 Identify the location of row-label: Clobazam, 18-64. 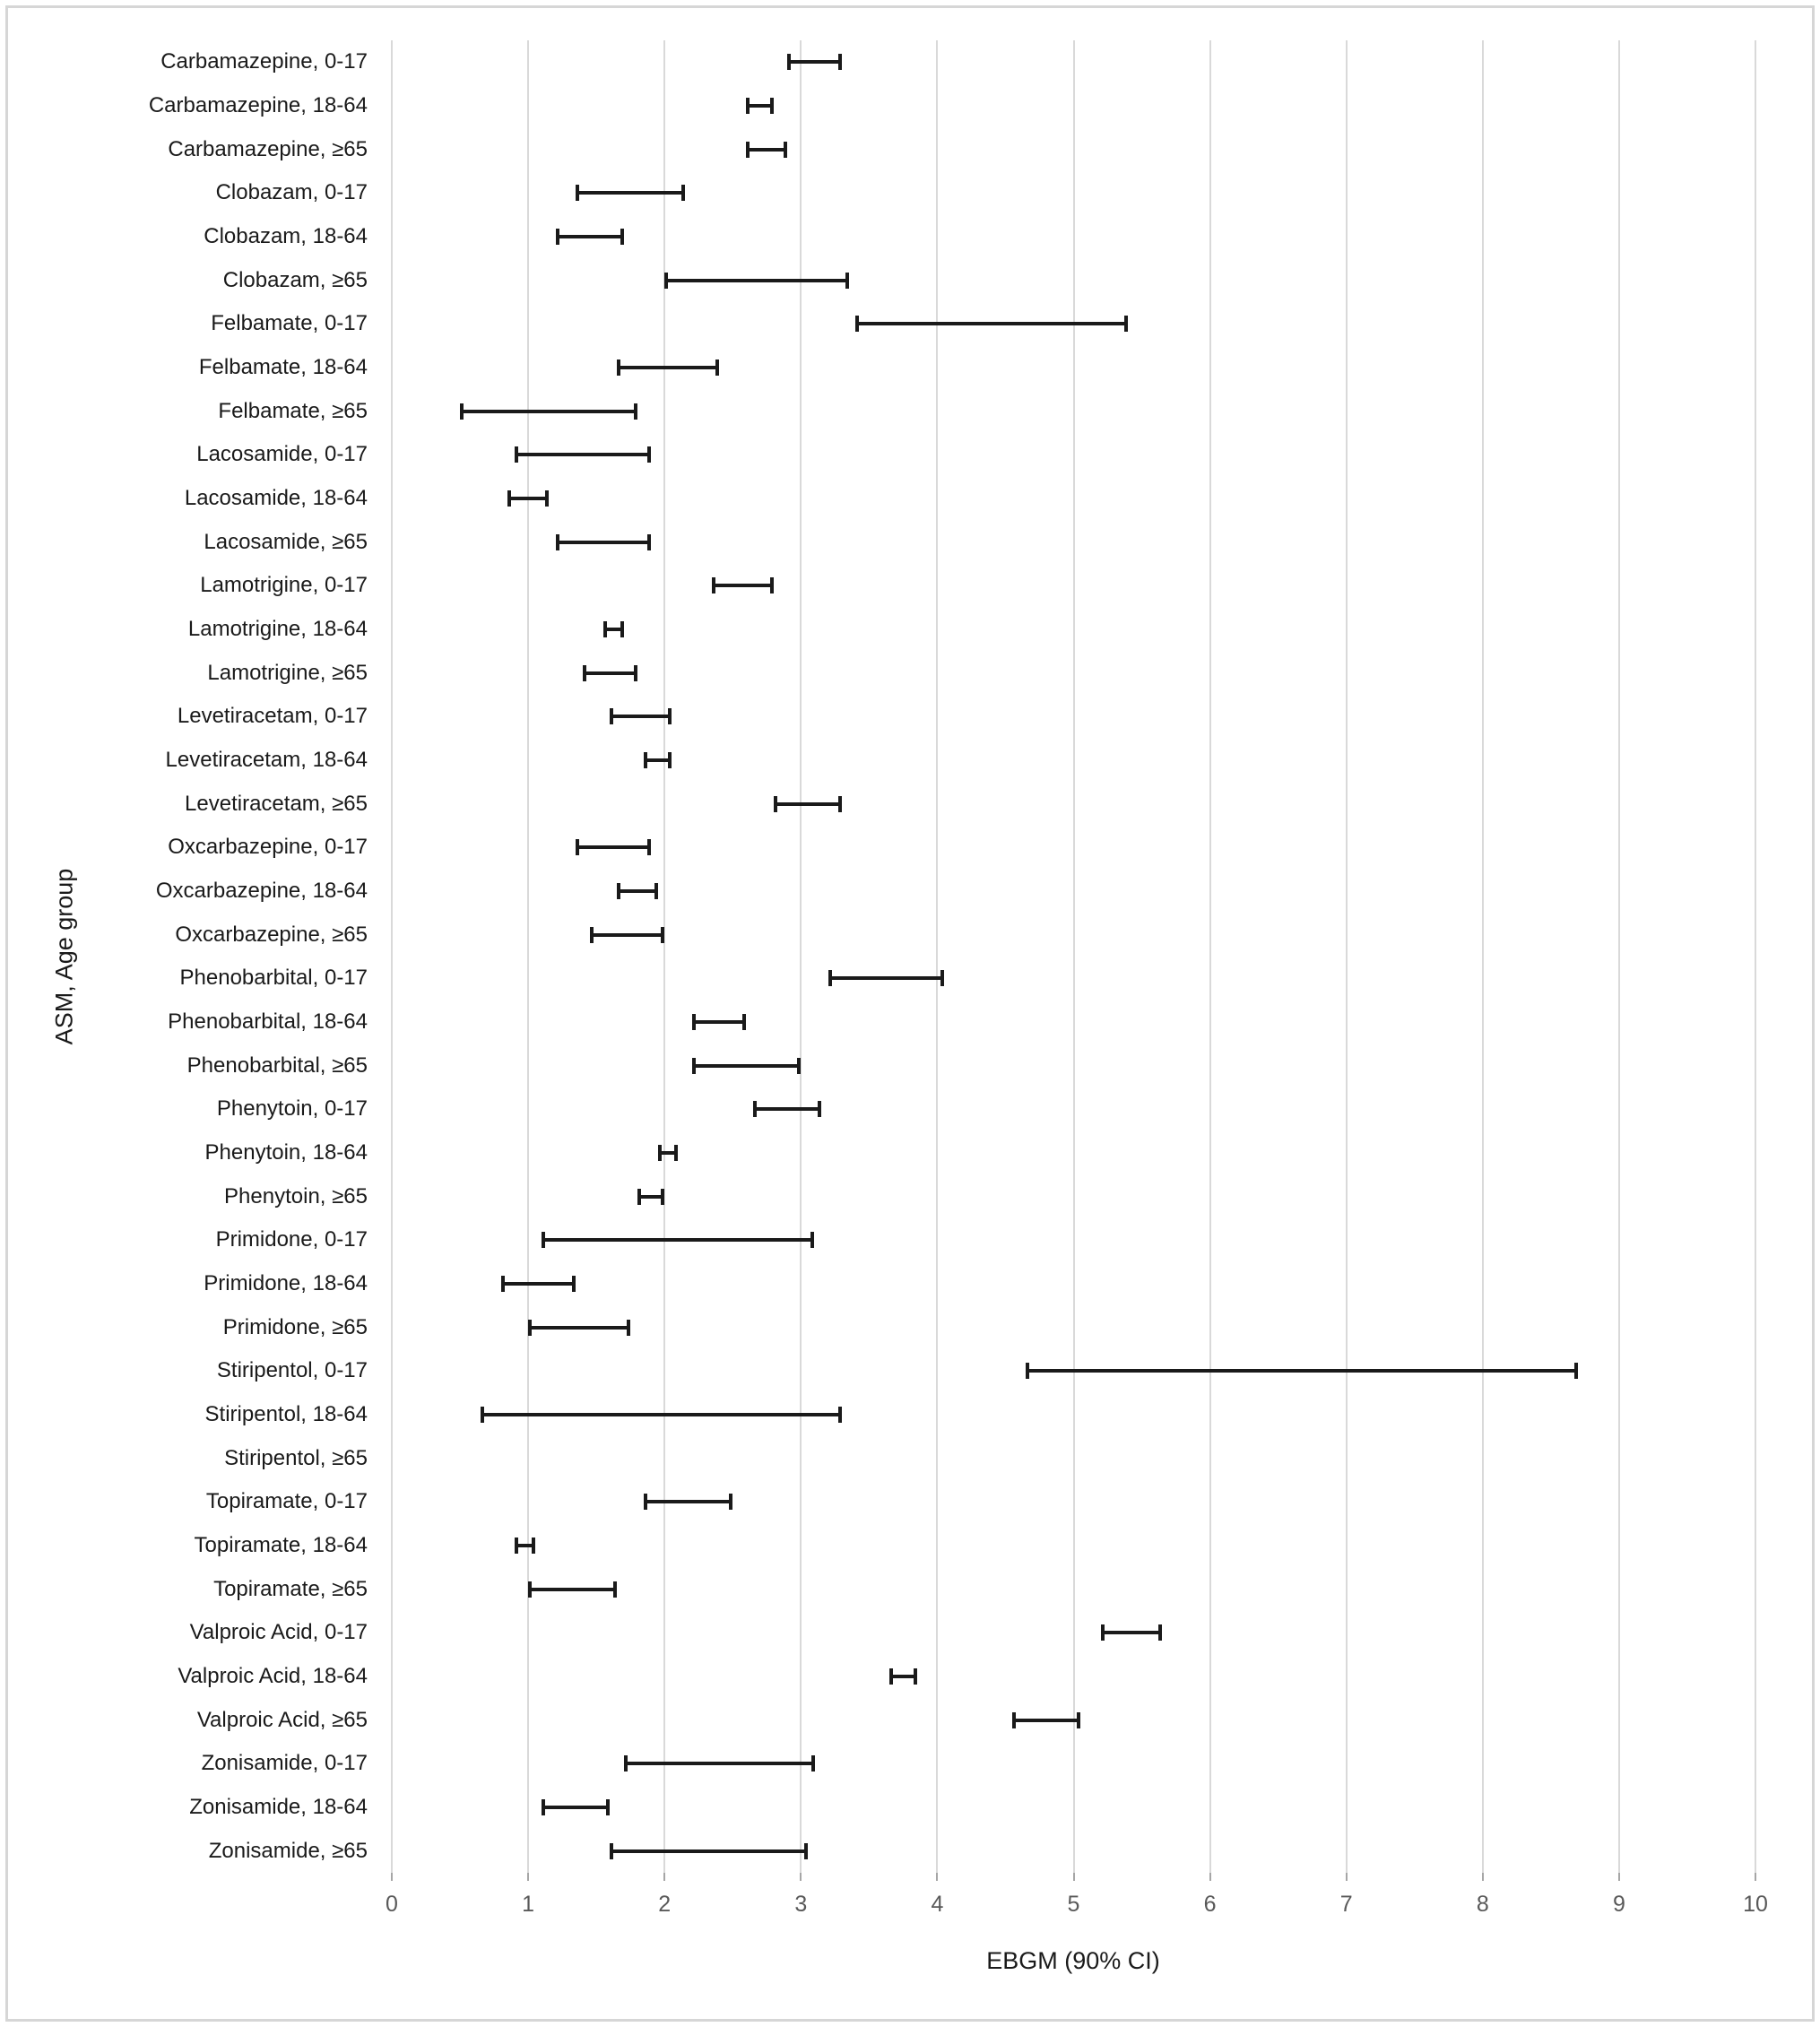
(286, 236).